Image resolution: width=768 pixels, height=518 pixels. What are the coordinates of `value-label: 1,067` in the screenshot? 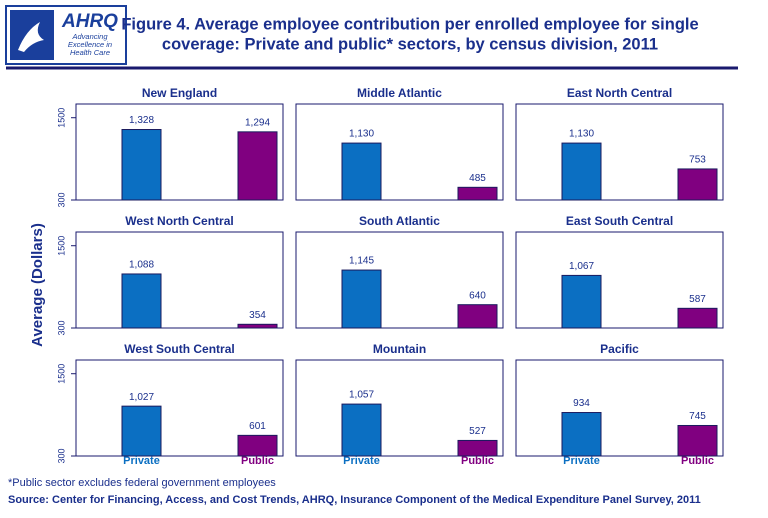 It's located at (581, 266).